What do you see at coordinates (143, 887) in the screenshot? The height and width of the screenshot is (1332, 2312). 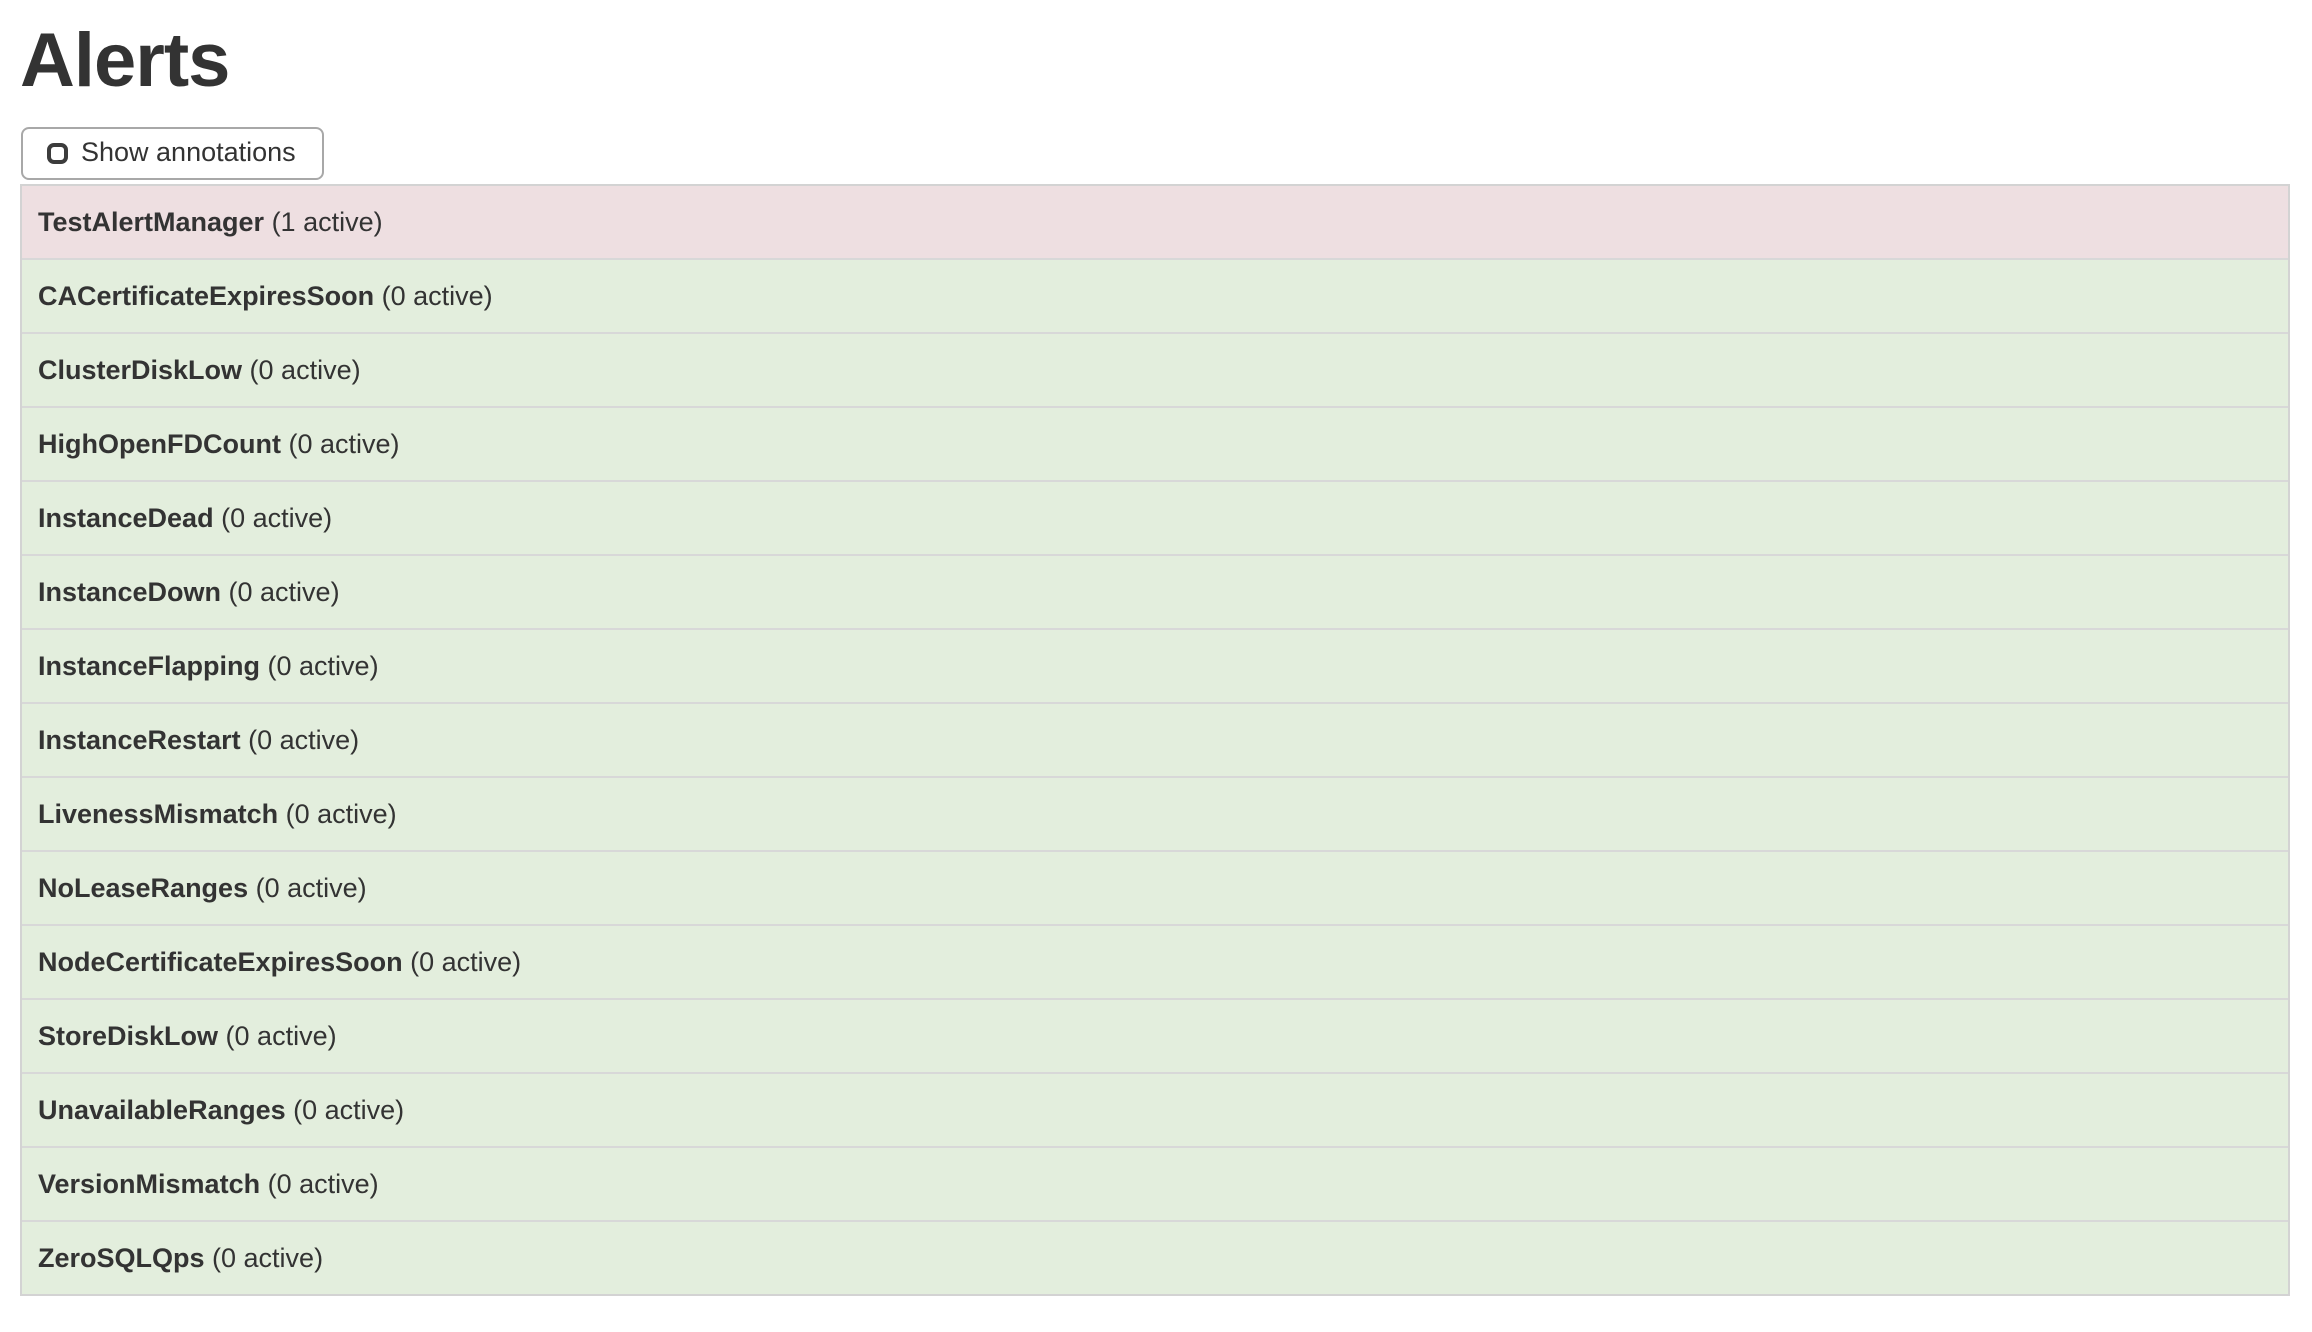 I see `alert-name: NoLeaseRanges` at bounding box center [143, 887].